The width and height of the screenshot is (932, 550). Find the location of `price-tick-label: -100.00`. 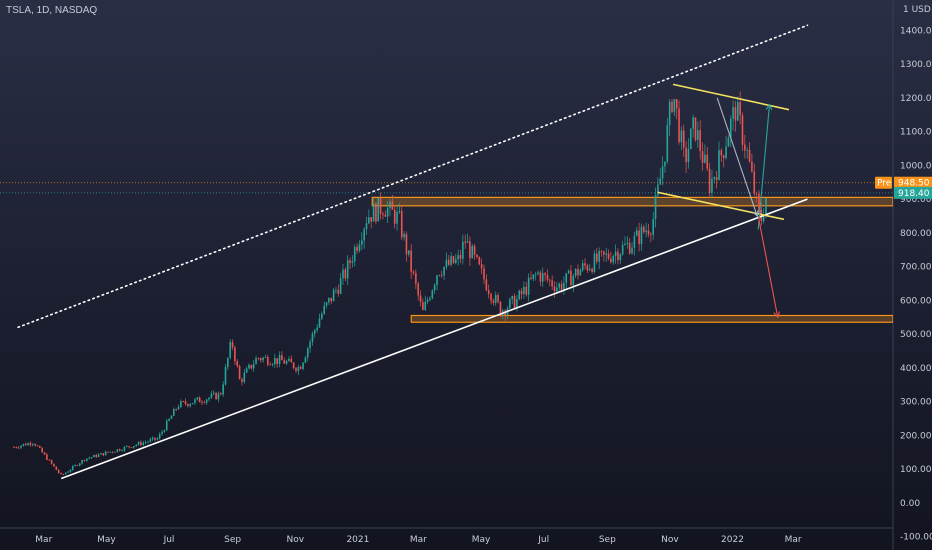

price-tick-label: -100.00 is located at coordinates (916, 538).